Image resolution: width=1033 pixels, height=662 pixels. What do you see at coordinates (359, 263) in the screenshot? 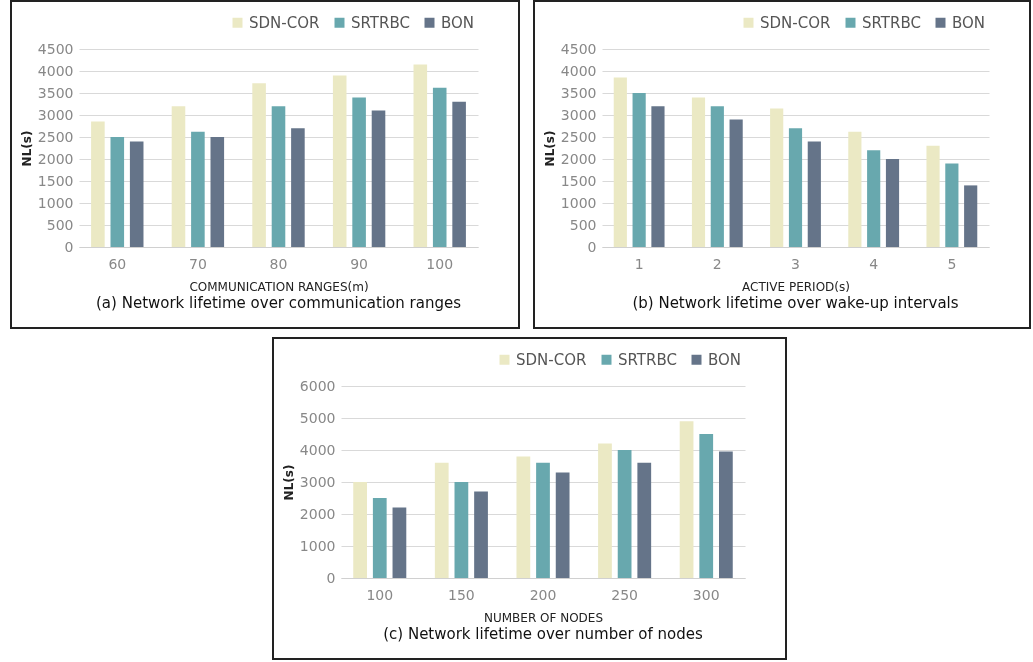
I see `x-tick-label: 90` at bounding box center [359, 263].